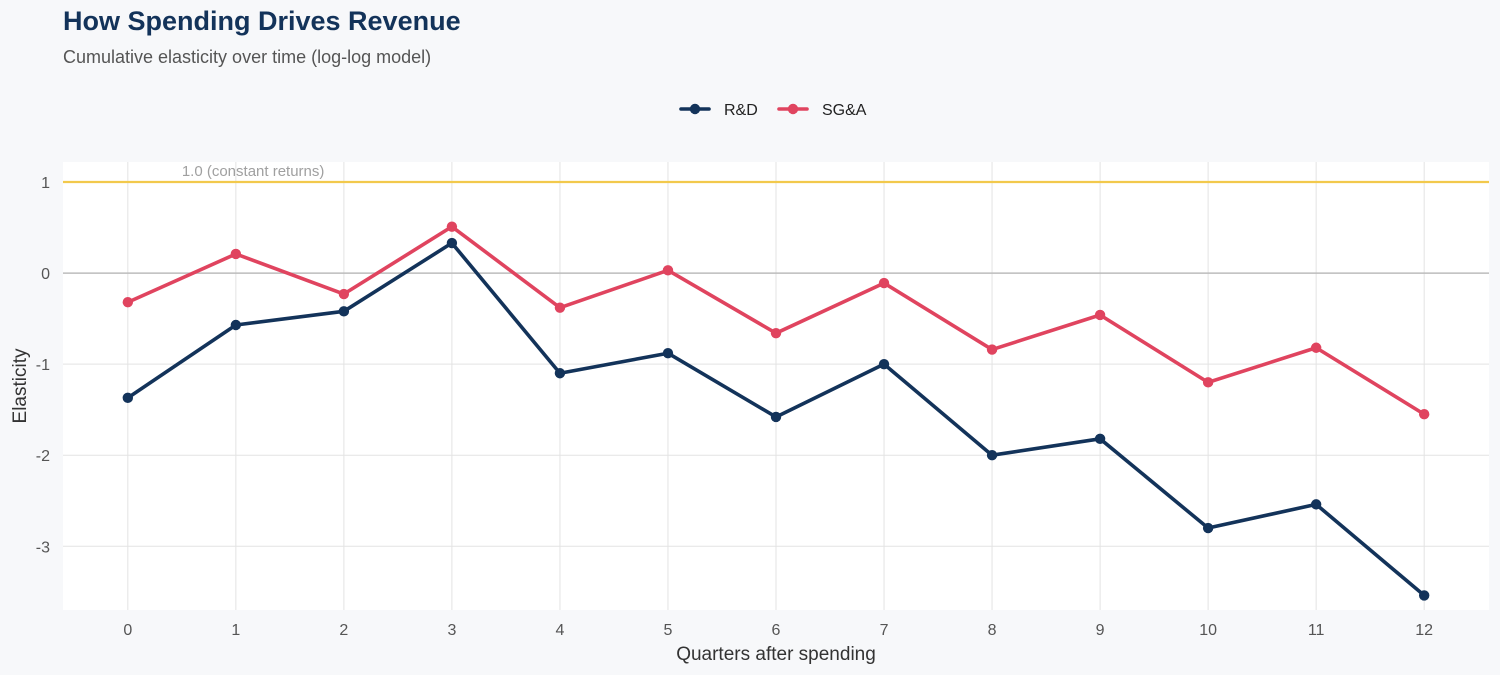 The height and width of the screenshot is (675, 1500). What do you see at coordinates (45, 183) in the screenshot?
I see `y-tick-label: 1` at bounding box center [45, 183].